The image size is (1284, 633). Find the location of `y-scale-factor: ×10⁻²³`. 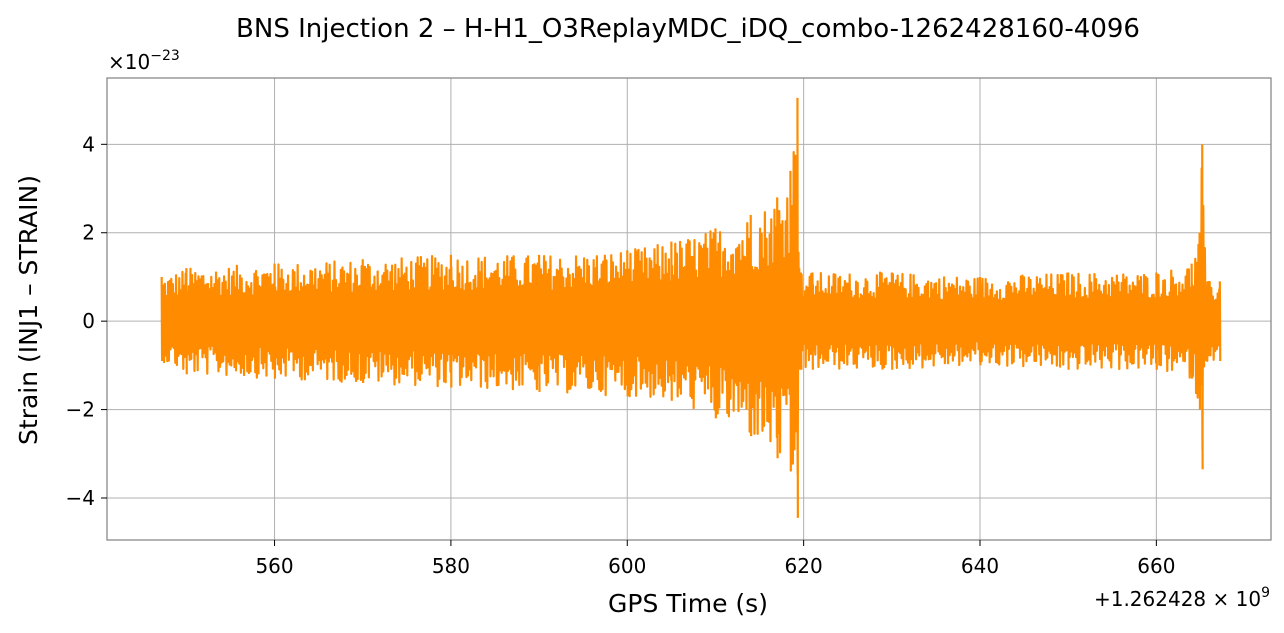

y-scale-factor: ×10⁻²³ is located at coordinates (144, 61).